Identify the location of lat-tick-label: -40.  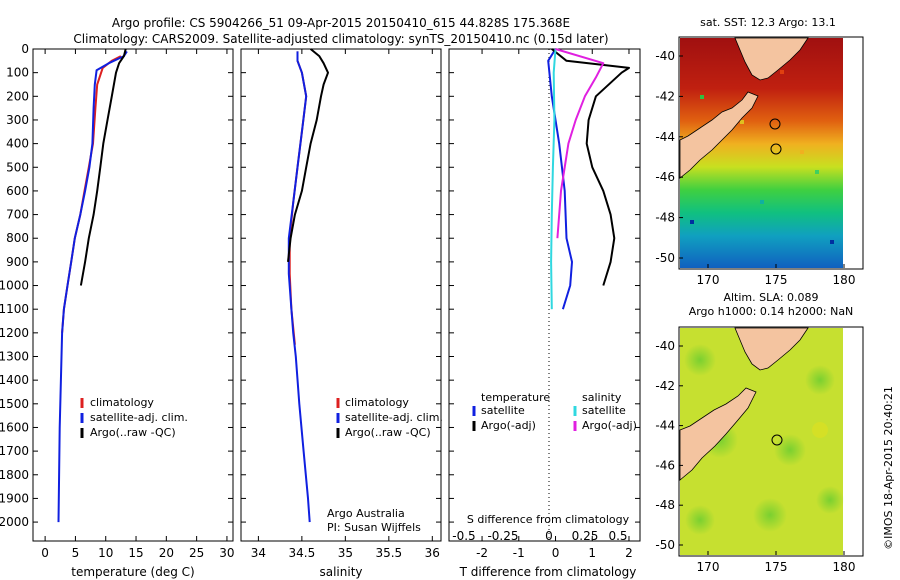
(665, 346).